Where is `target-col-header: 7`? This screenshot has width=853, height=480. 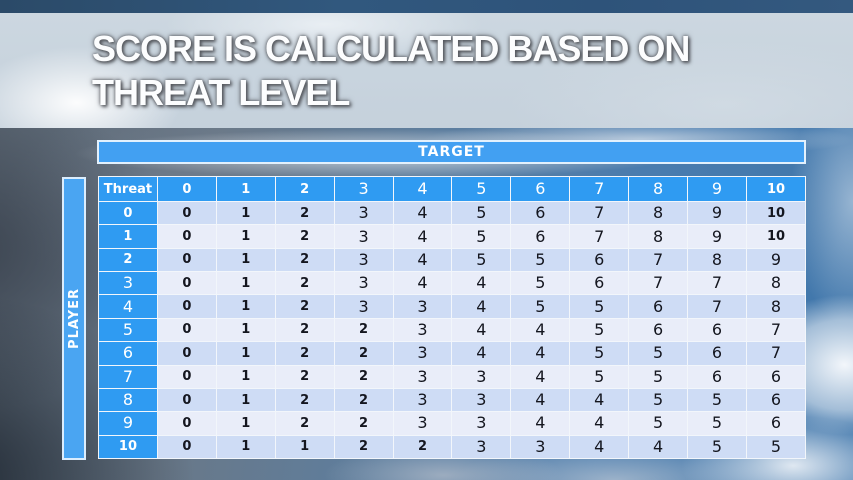 target-col-header: 7 is located at coordinates (599, 189).